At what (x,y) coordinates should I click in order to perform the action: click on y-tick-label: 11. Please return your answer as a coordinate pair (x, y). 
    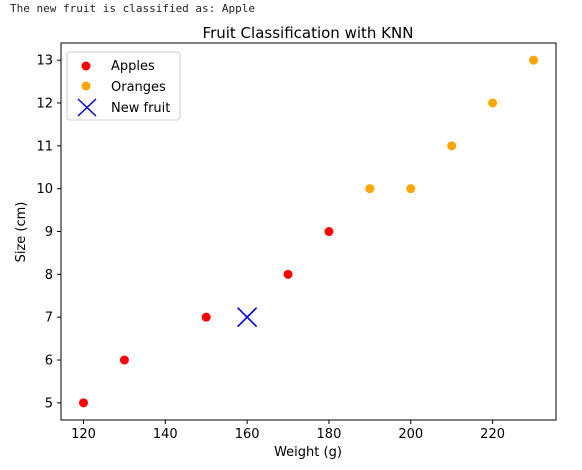
    Looking at the image, I should click on (44, 146).